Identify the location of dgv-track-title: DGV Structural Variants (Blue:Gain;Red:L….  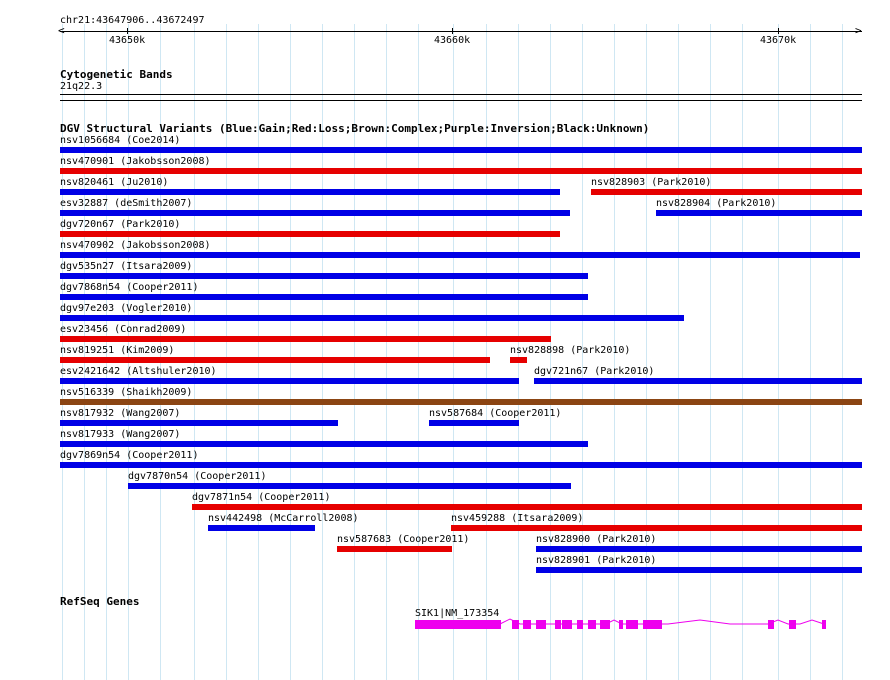
(355, 128).